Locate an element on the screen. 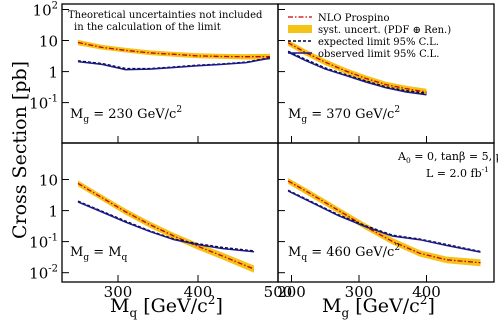 This screenshot has width=498, height=320. panel-bottom-right is located at coordinates (384, 222).